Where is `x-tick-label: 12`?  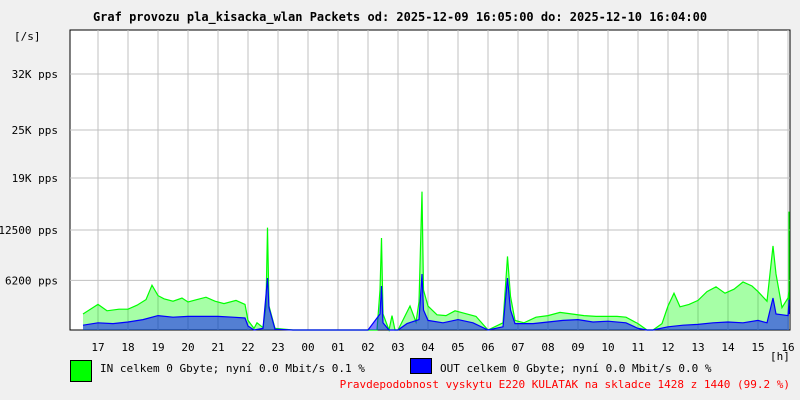
x-tick-label: 12 is located at coordinates (667, 347).